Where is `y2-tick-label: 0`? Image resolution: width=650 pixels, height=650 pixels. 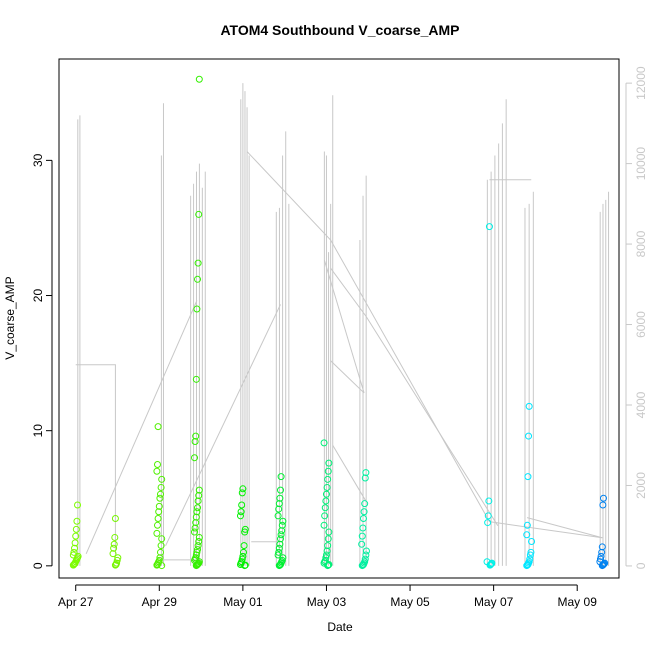 y2-tick-label: 0 is located at coordinates (641, 565).